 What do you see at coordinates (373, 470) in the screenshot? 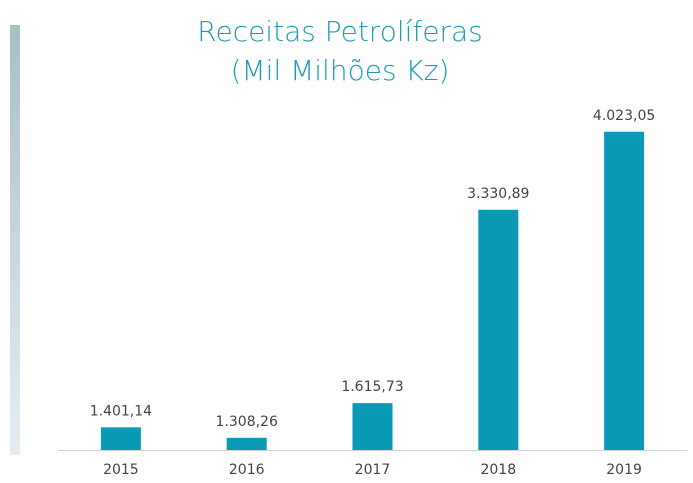
I see `x-tick-label: 2017` at bounding box center [373, 470].